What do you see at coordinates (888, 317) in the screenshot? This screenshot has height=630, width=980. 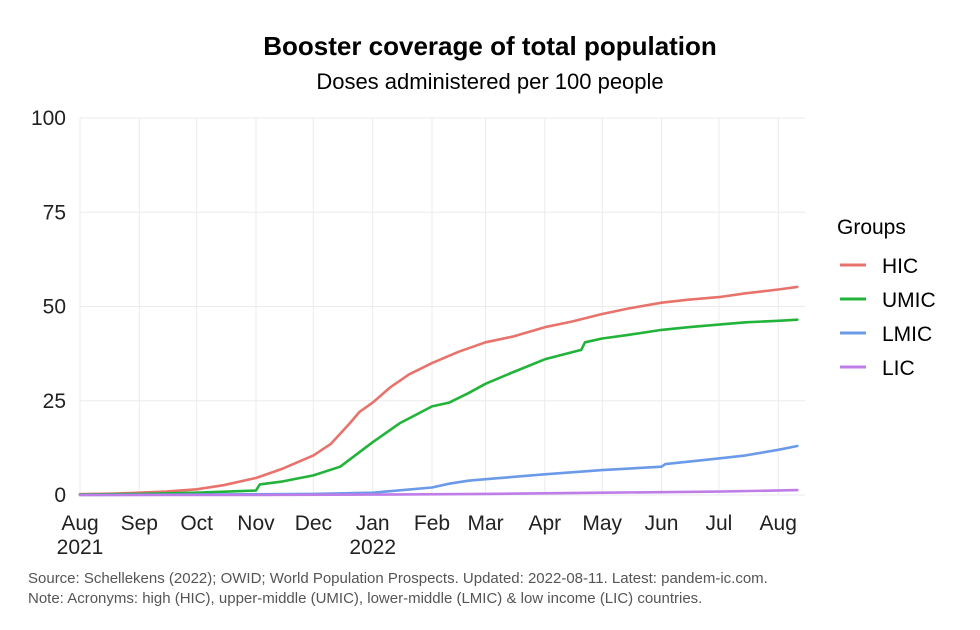 I see `legend-items: HIC UMIC LMIC LIC` at bounding box center [888, 317].